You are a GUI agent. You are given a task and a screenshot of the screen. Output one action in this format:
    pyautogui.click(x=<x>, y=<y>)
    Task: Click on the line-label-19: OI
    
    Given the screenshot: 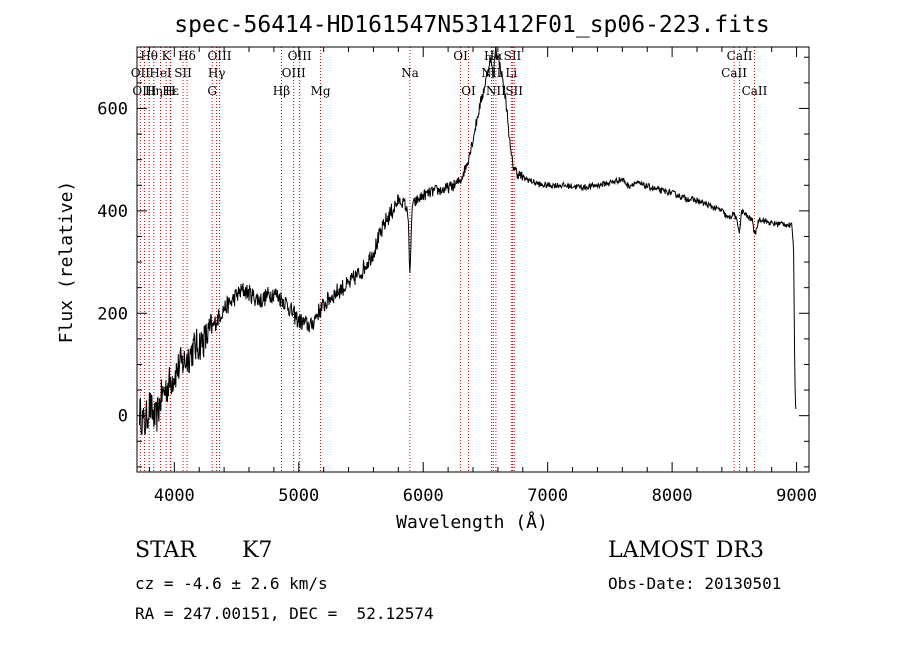 What is the action you would take?
    pyautogui.click(x=468, y=91)
    